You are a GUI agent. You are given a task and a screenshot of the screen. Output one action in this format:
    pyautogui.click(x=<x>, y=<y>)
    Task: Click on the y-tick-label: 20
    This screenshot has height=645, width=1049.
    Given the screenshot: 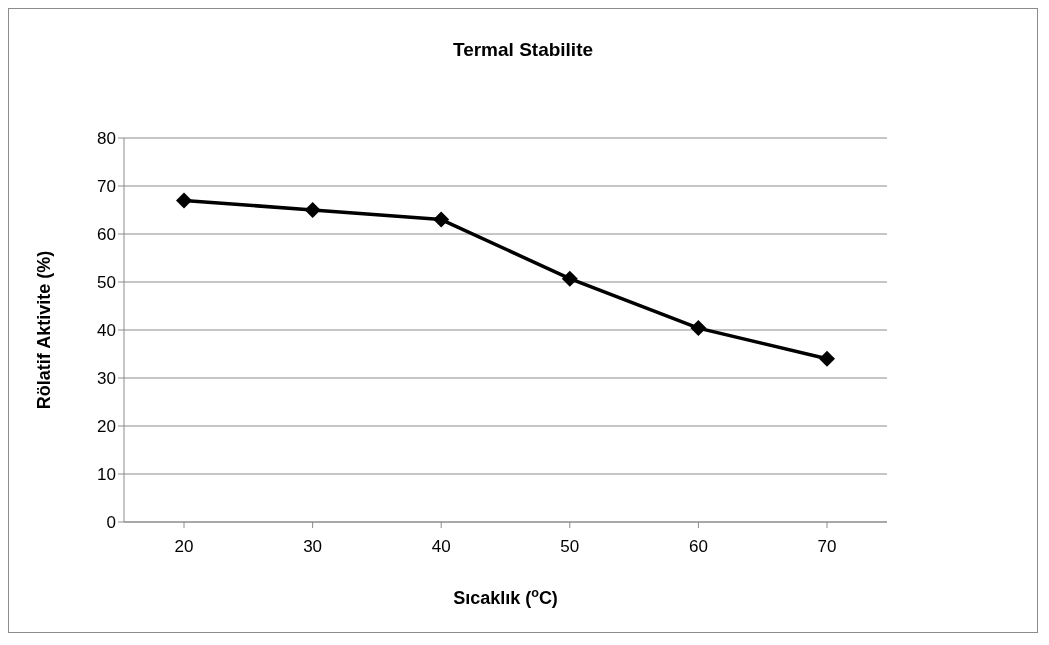 What is the action you would take?
    pyautogui.click(x=106, y=427)
    